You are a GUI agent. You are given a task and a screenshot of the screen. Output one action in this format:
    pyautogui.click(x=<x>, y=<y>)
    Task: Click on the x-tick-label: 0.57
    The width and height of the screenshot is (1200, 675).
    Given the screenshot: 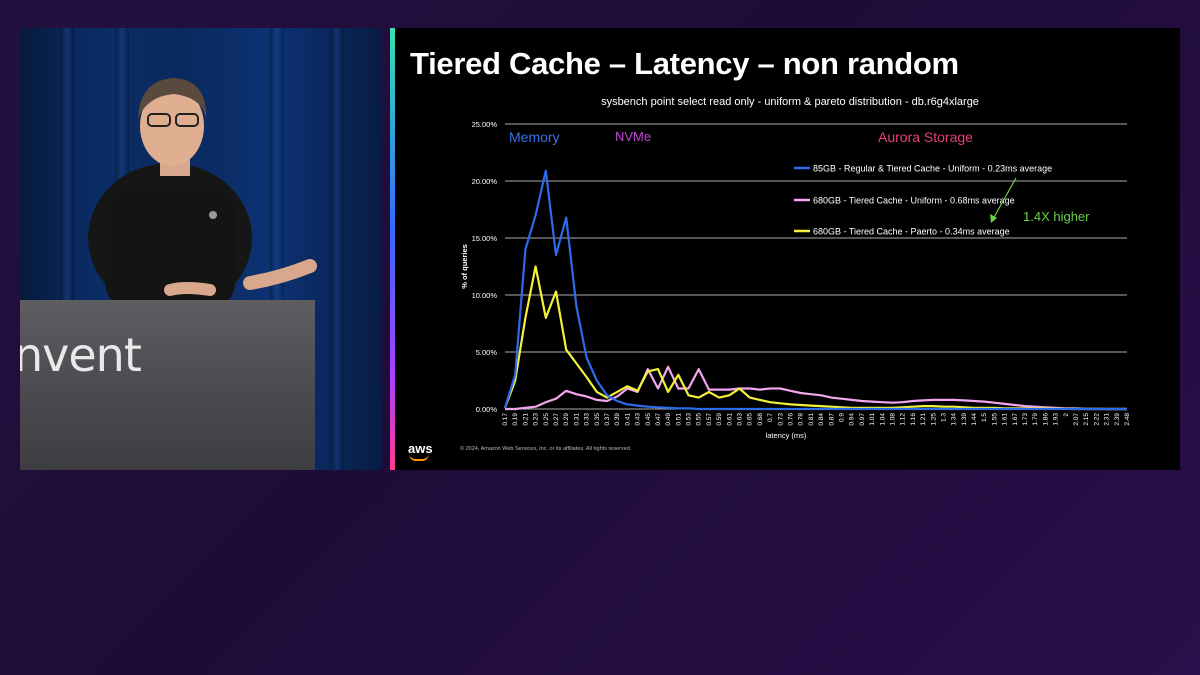 What is the action you would take?
    pyautogui.click(x=709, y=419)
    